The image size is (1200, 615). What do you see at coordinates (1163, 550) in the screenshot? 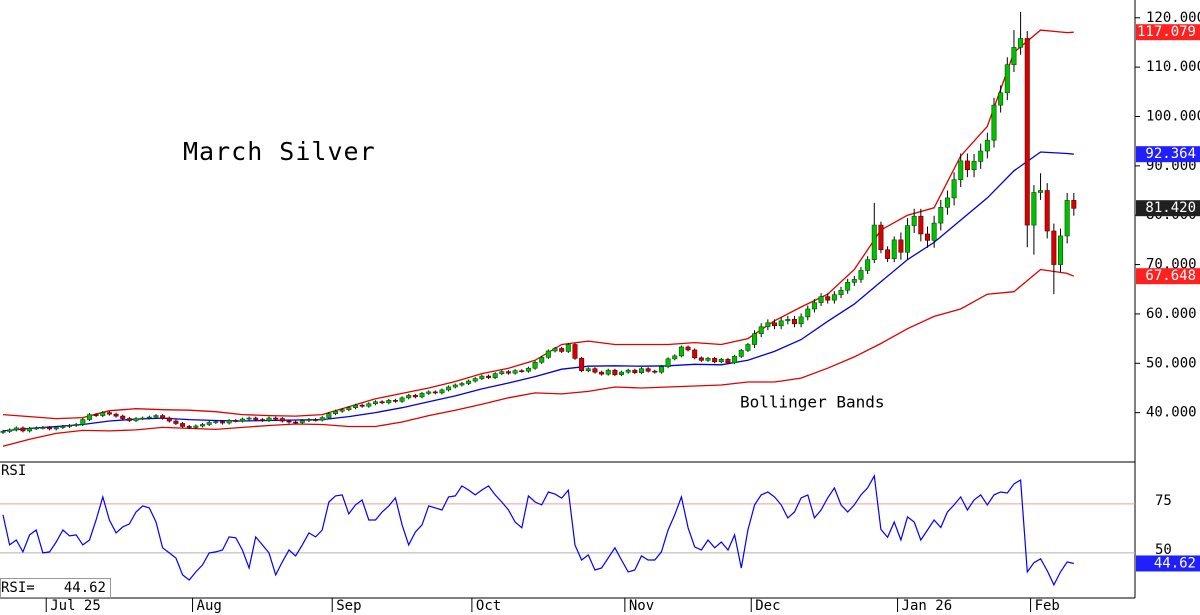
I see `y-tick-label: 50` at bounding box center [1163, 550].